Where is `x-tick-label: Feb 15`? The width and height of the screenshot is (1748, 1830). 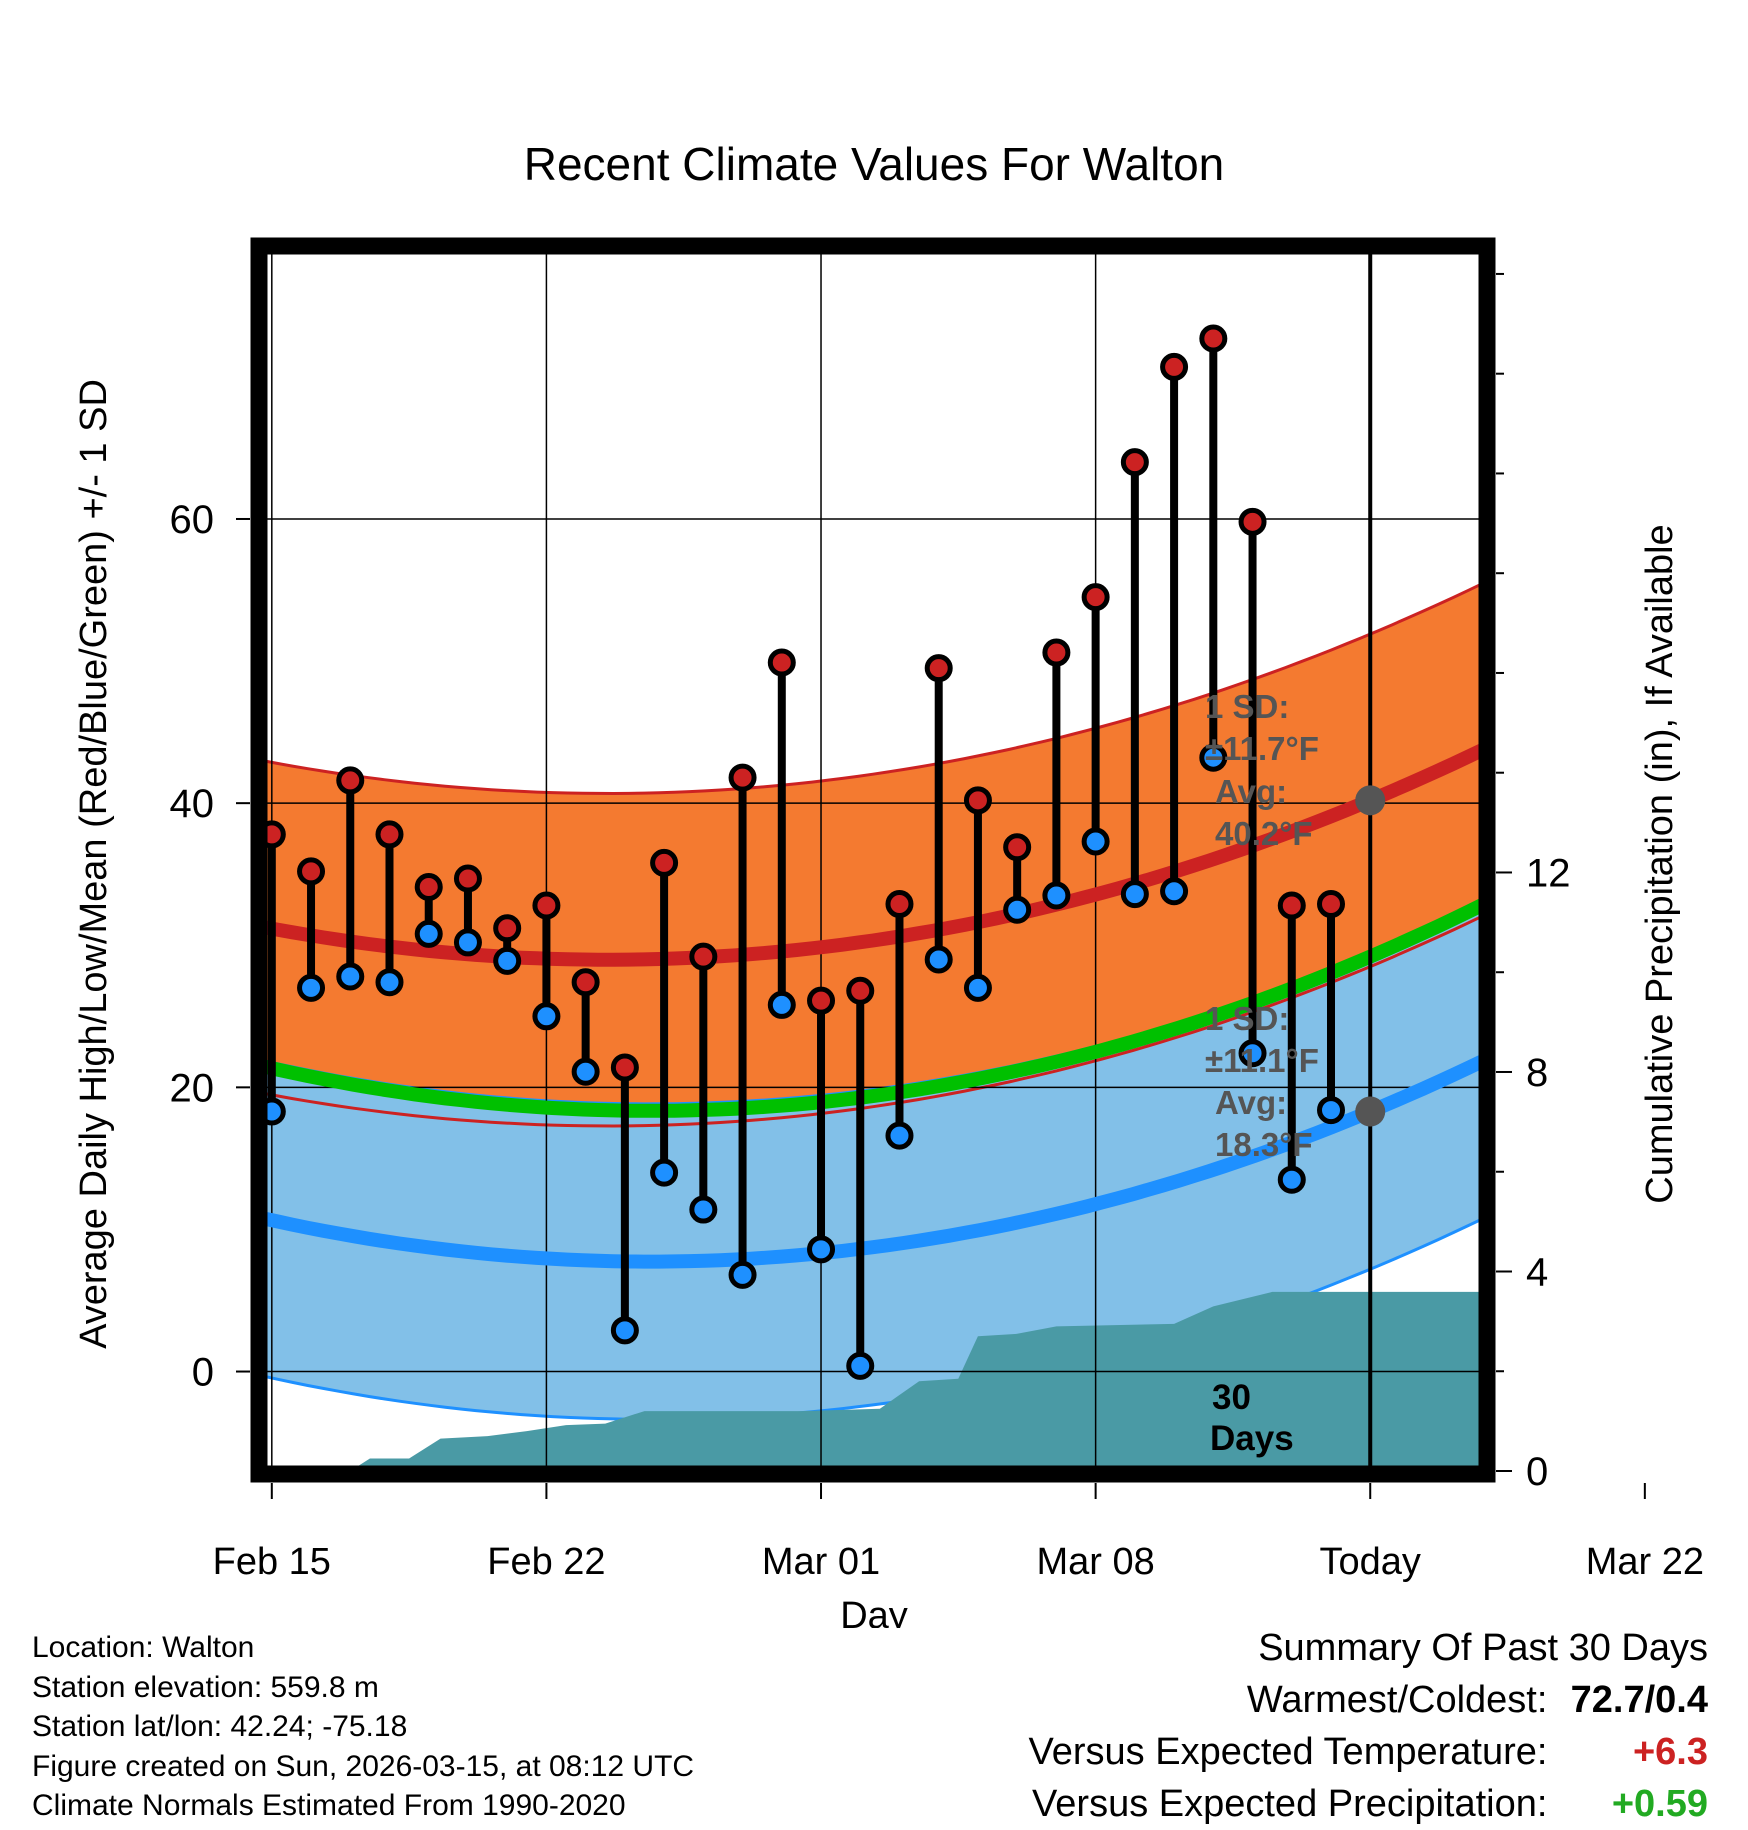 x-tick-label: Feb 15 is located at coordinates (272, 1562).